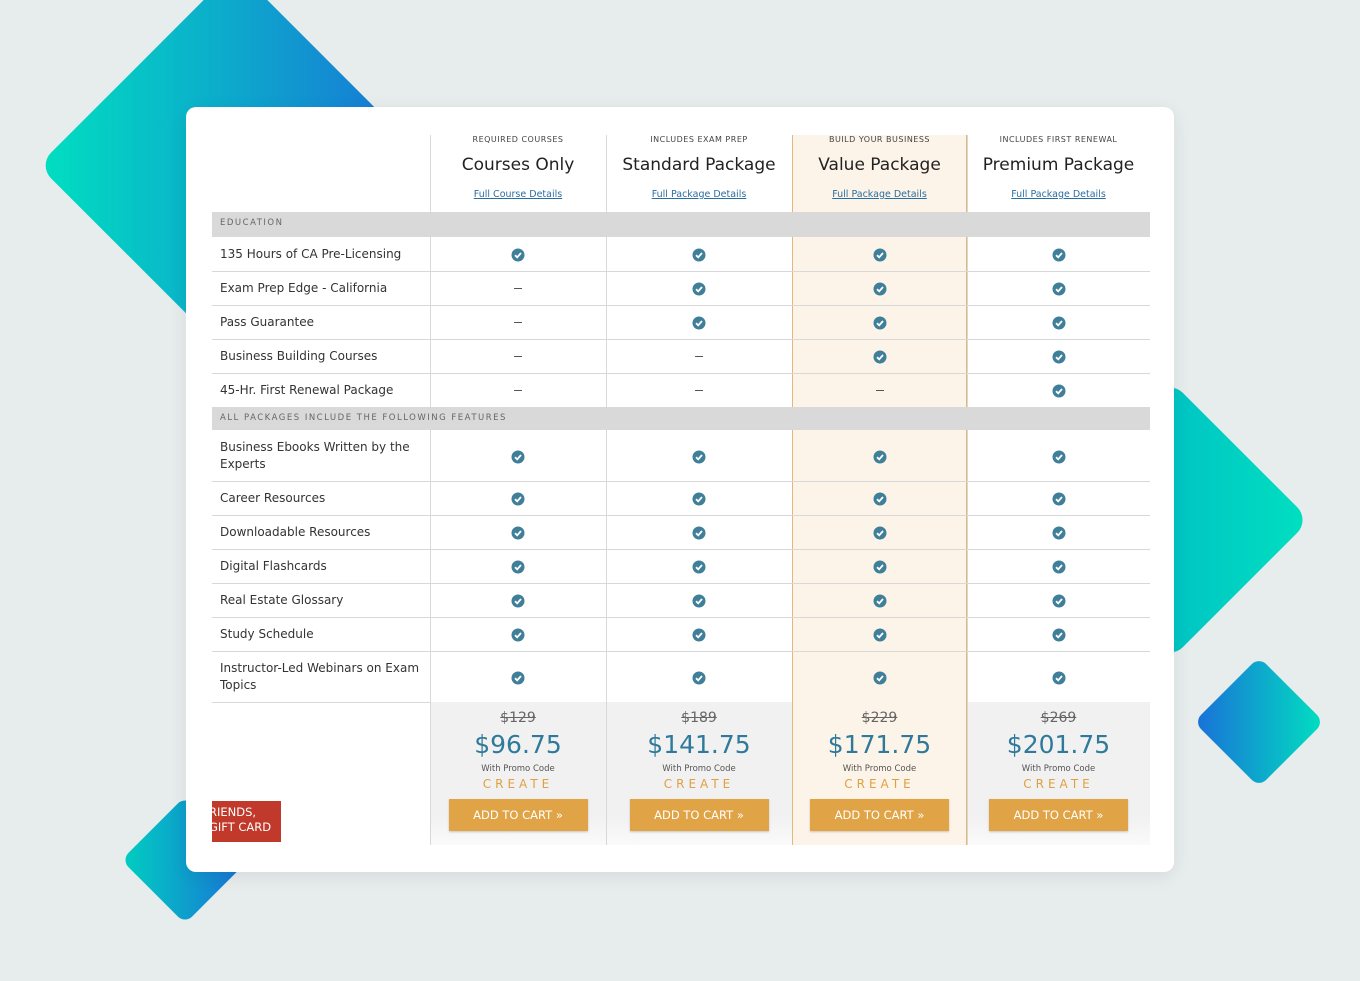 The image size is (1360, 981). I want to click on feature-label: Exam Prep Edge - California, so click(304, 287).